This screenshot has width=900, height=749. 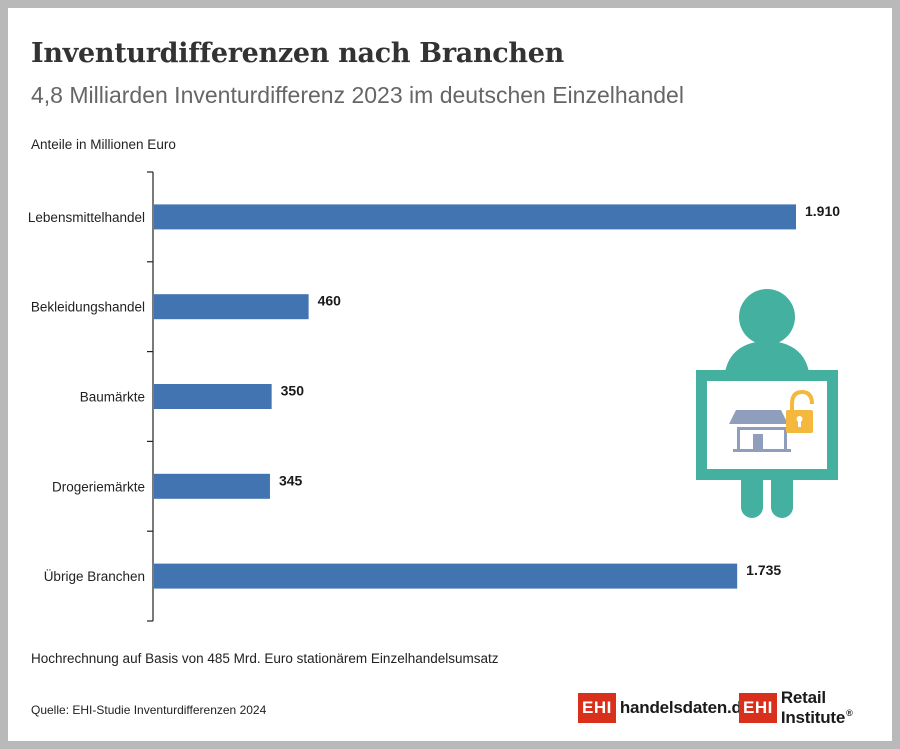 I want to click on value-label: 1.735, so click(x=763, y=570).